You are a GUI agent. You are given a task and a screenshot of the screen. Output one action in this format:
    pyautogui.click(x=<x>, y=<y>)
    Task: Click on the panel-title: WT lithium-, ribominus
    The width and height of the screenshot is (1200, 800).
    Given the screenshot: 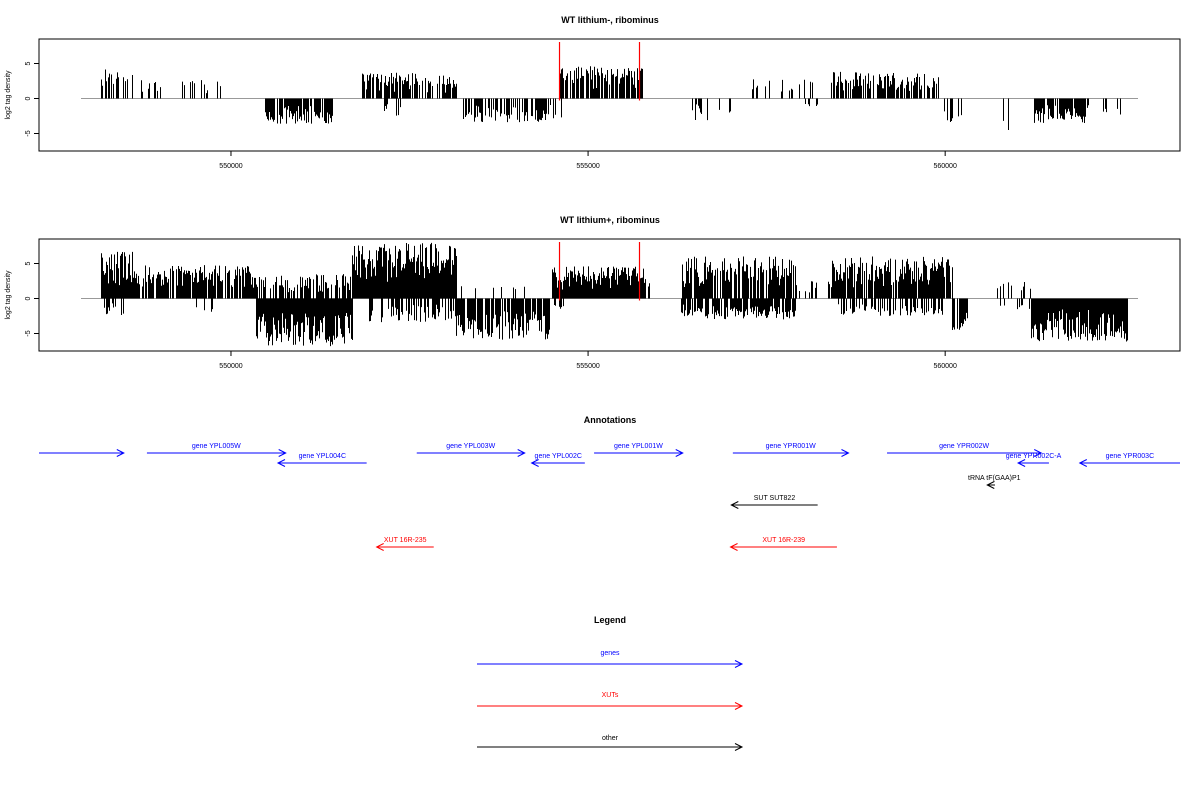 What is the action you would take?
    pyautogui.click(x=610, y=20)
    